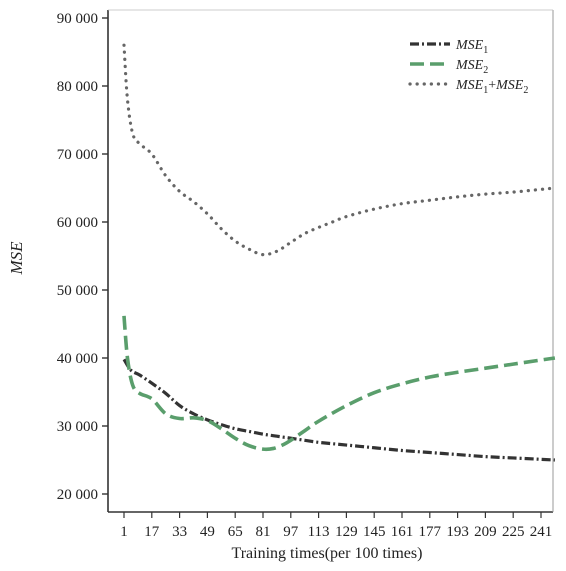 The height and width of the screenshot is (571, 566). Describe the element at coordinates (77, 427) in the screenshot. I see `y-tick-label: 30 000` at that location.